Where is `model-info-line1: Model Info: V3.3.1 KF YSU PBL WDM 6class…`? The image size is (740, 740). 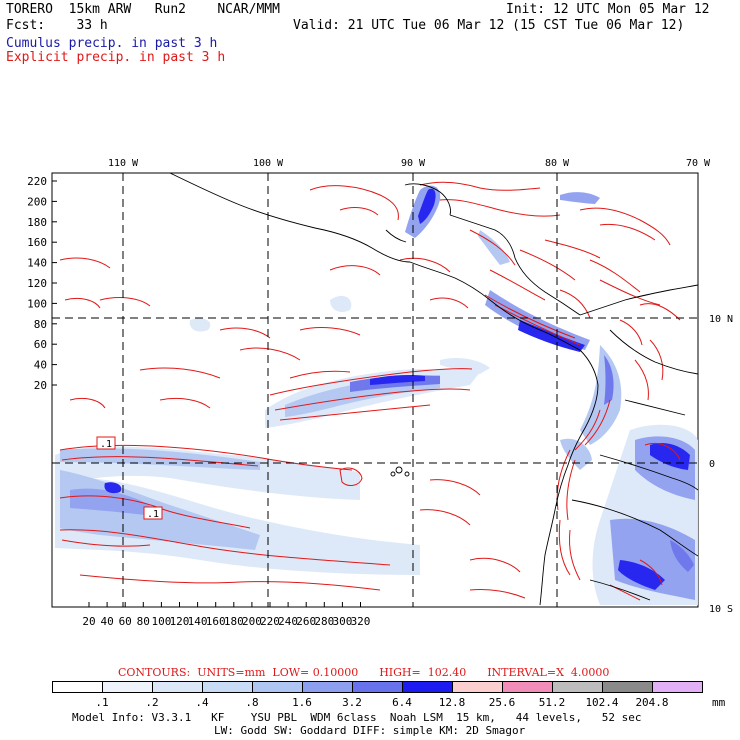
model-info-line1: Model Info: V3.3.1 KF YSU PBL WDM 6class… is located at coordinates (357, 717).